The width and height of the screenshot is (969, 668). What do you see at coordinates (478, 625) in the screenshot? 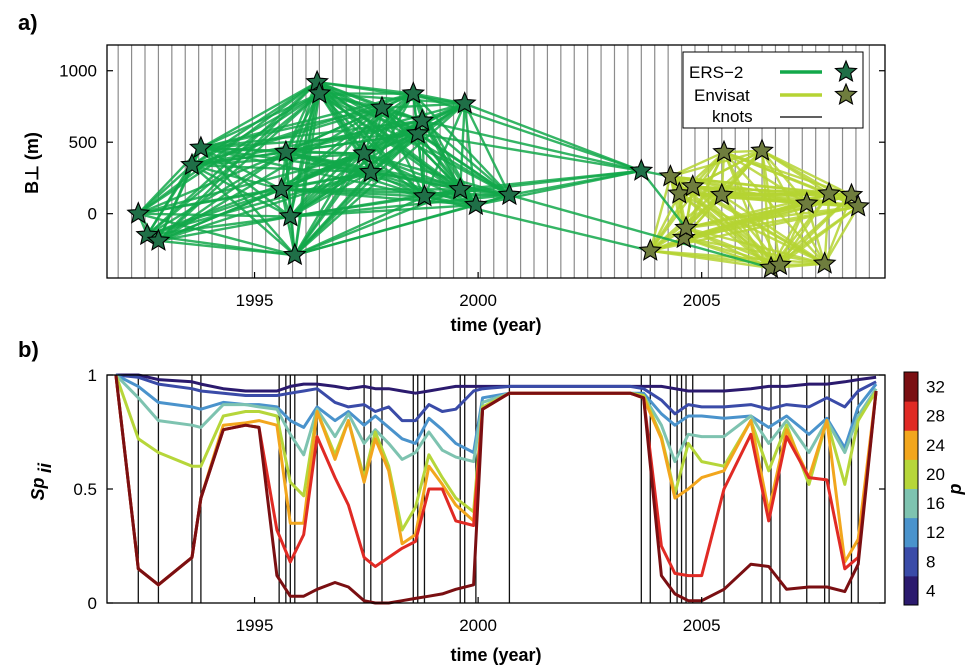
I see `x-tick-label: 2000` at bounding box center [478, 625].